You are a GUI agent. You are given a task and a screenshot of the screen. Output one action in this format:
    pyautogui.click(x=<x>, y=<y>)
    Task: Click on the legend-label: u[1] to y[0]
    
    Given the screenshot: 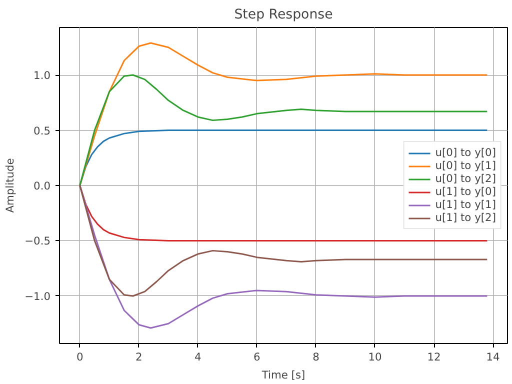 What is the action you would take?
    pyautogui.click(x=465, y=191)
    